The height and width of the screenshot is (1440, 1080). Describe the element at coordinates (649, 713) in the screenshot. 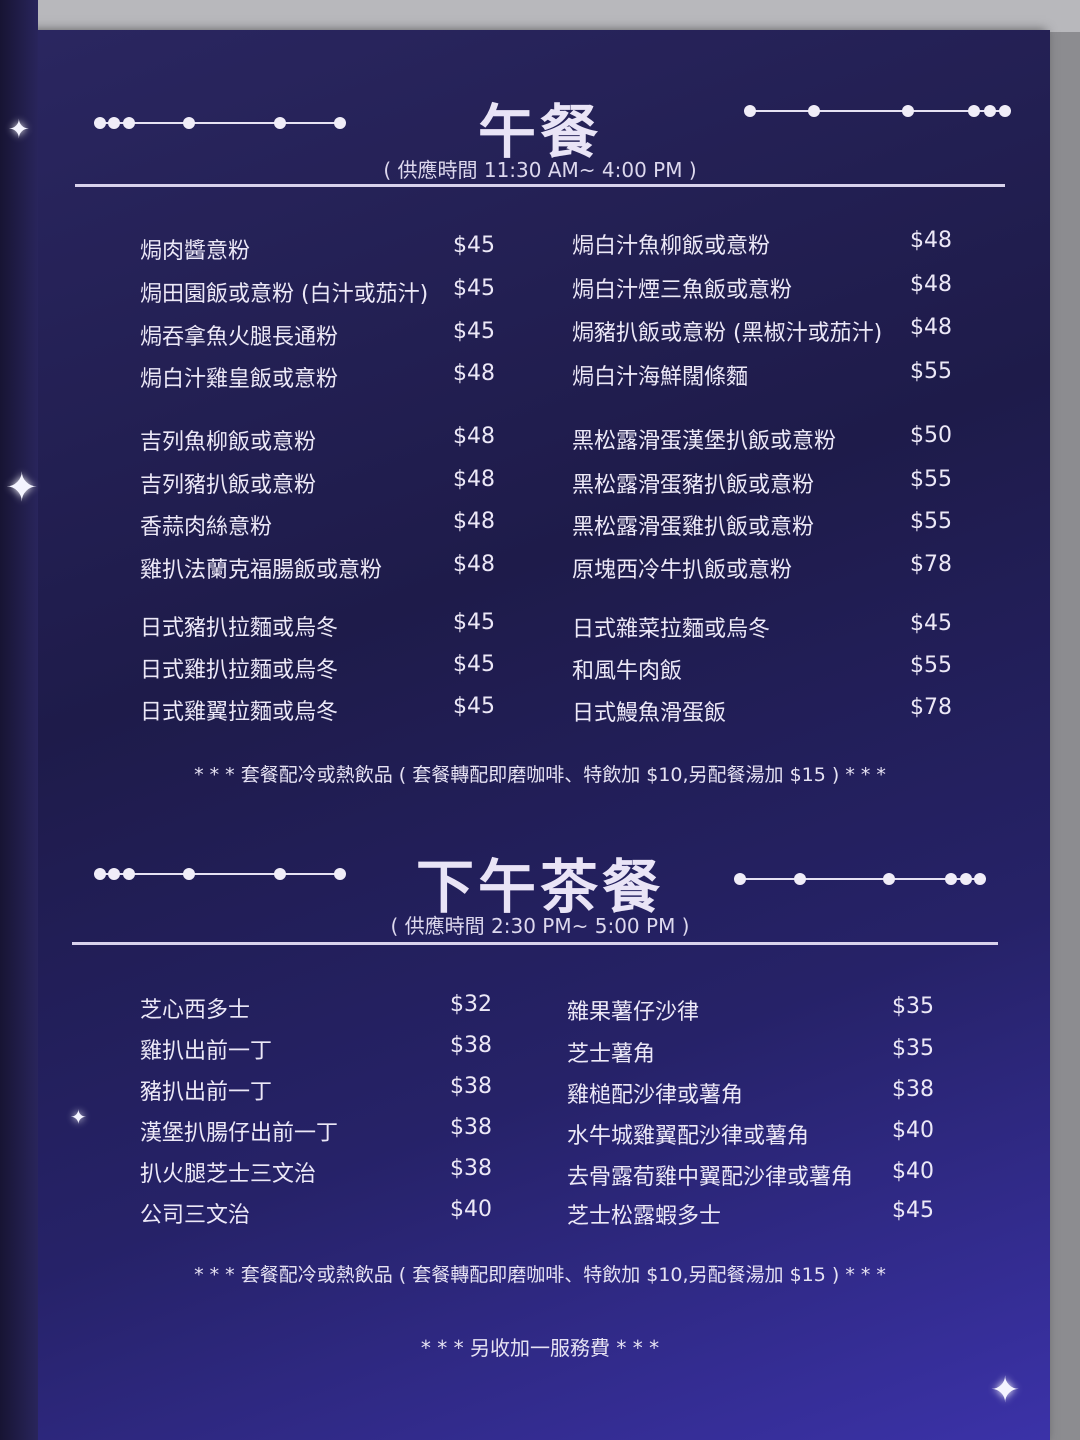

I see `item-name: 日式鰻魚滑蛋飯` at that location.